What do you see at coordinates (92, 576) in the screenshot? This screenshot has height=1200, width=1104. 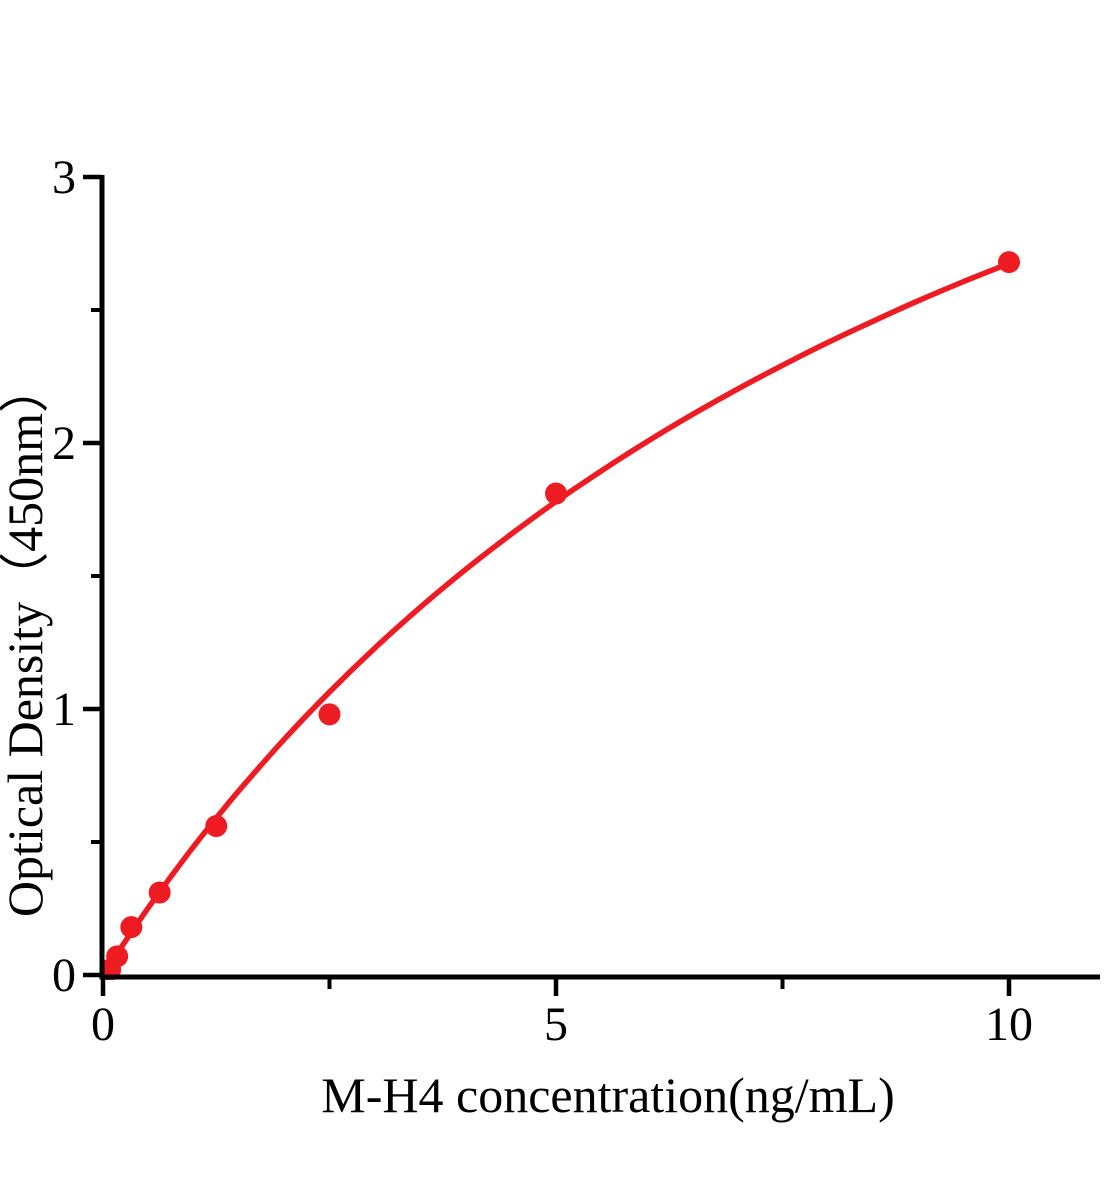 I see `y-axis-ticks` at bounding box center [92, 576].